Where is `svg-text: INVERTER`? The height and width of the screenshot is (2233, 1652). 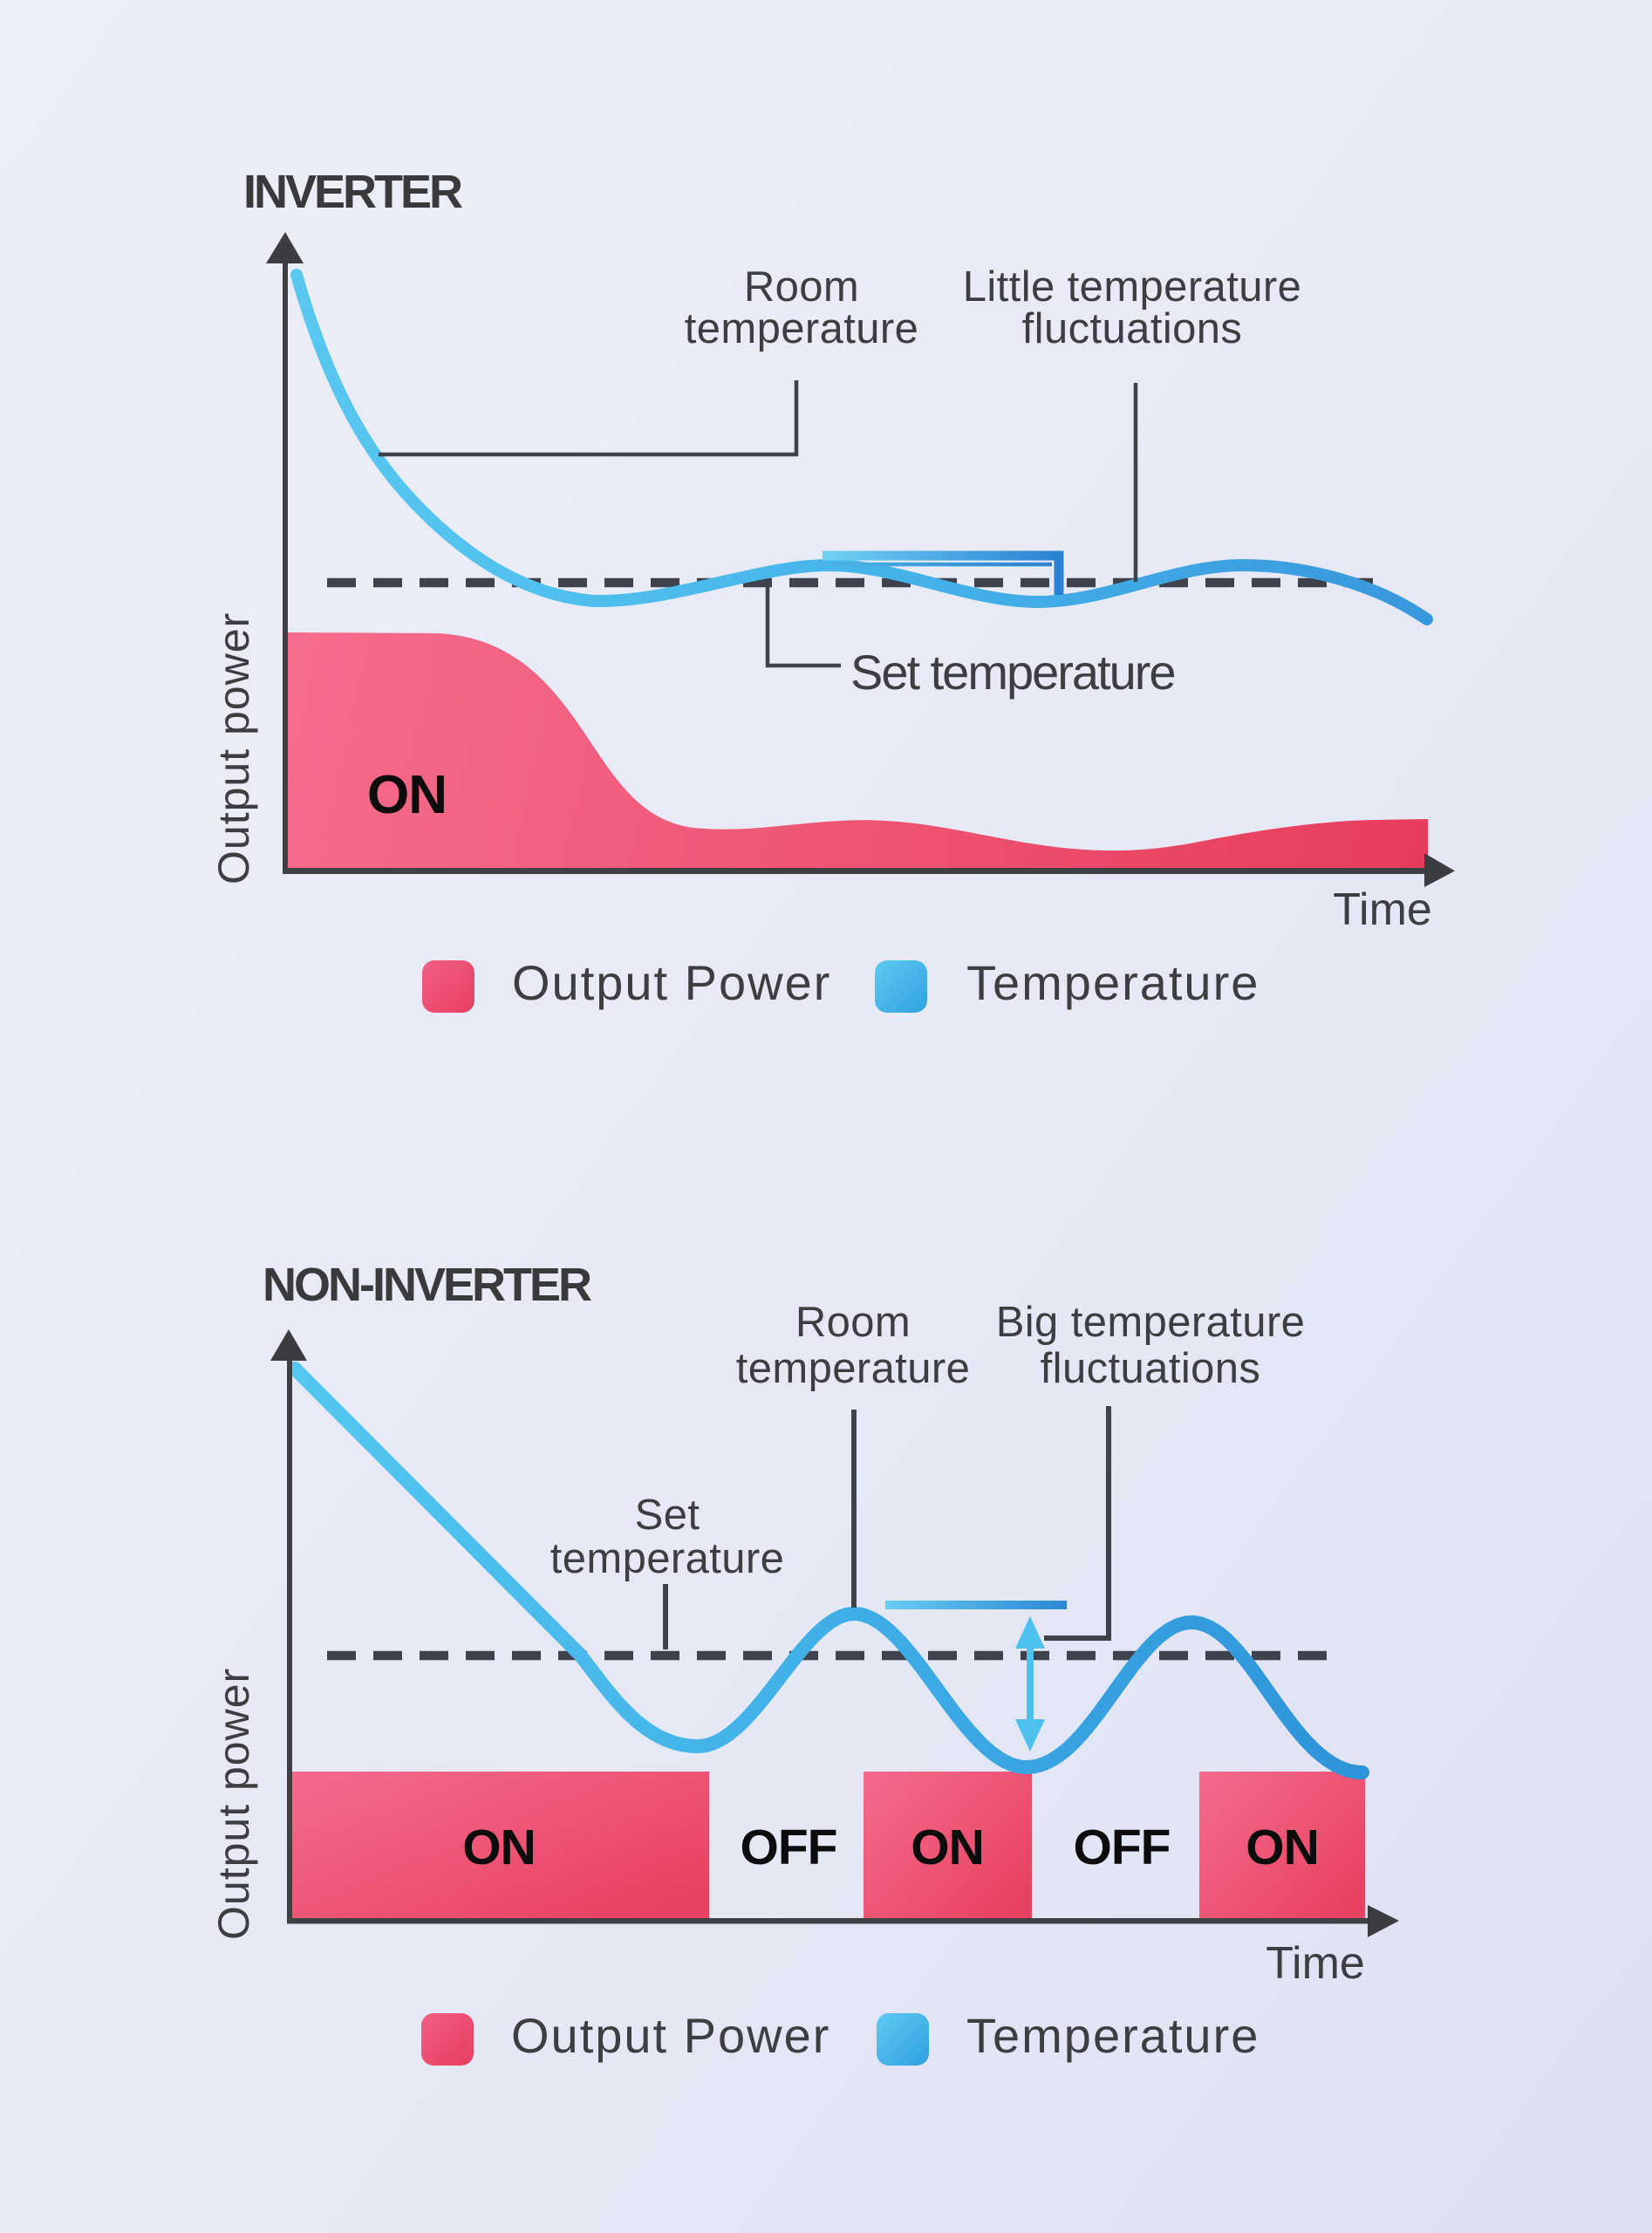 svg-text: INVERTER is located at coordinates (352, 192).